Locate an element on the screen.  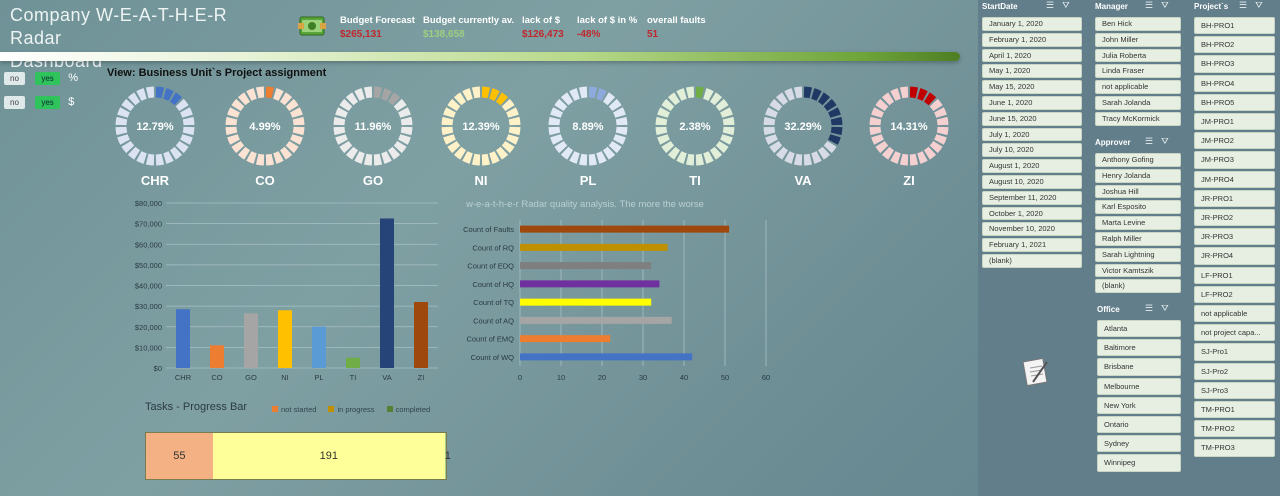
startdate-slicer-item: June 15, 2020 is located at coordinates (1032, 118).